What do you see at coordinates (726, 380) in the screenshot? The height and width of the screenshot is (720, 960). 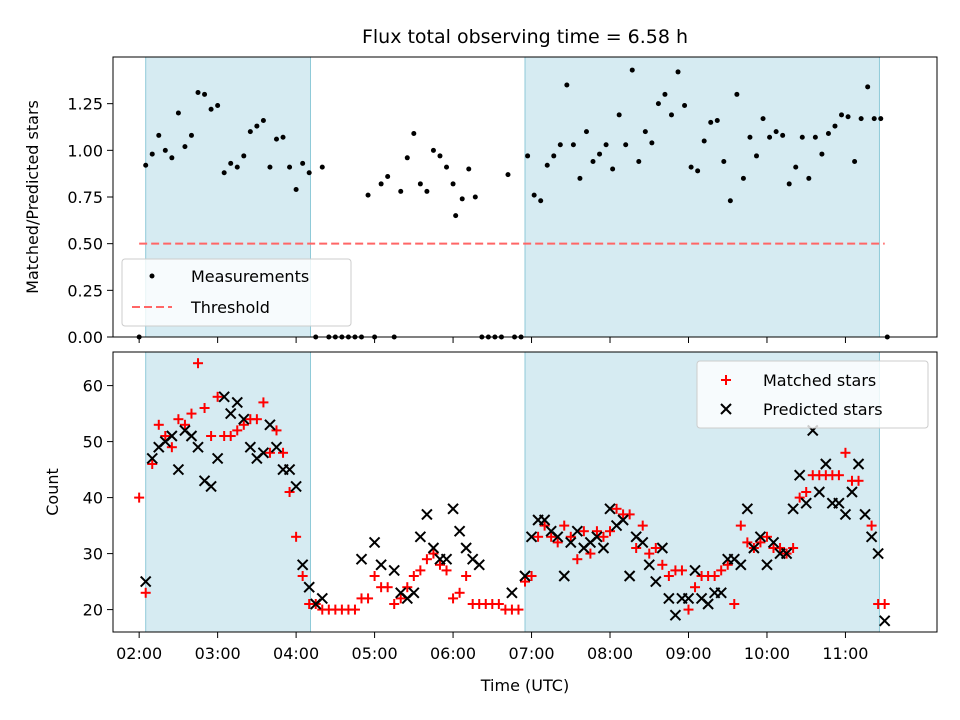 I see `legend-matched-marker` at bounding box center [726, 380].